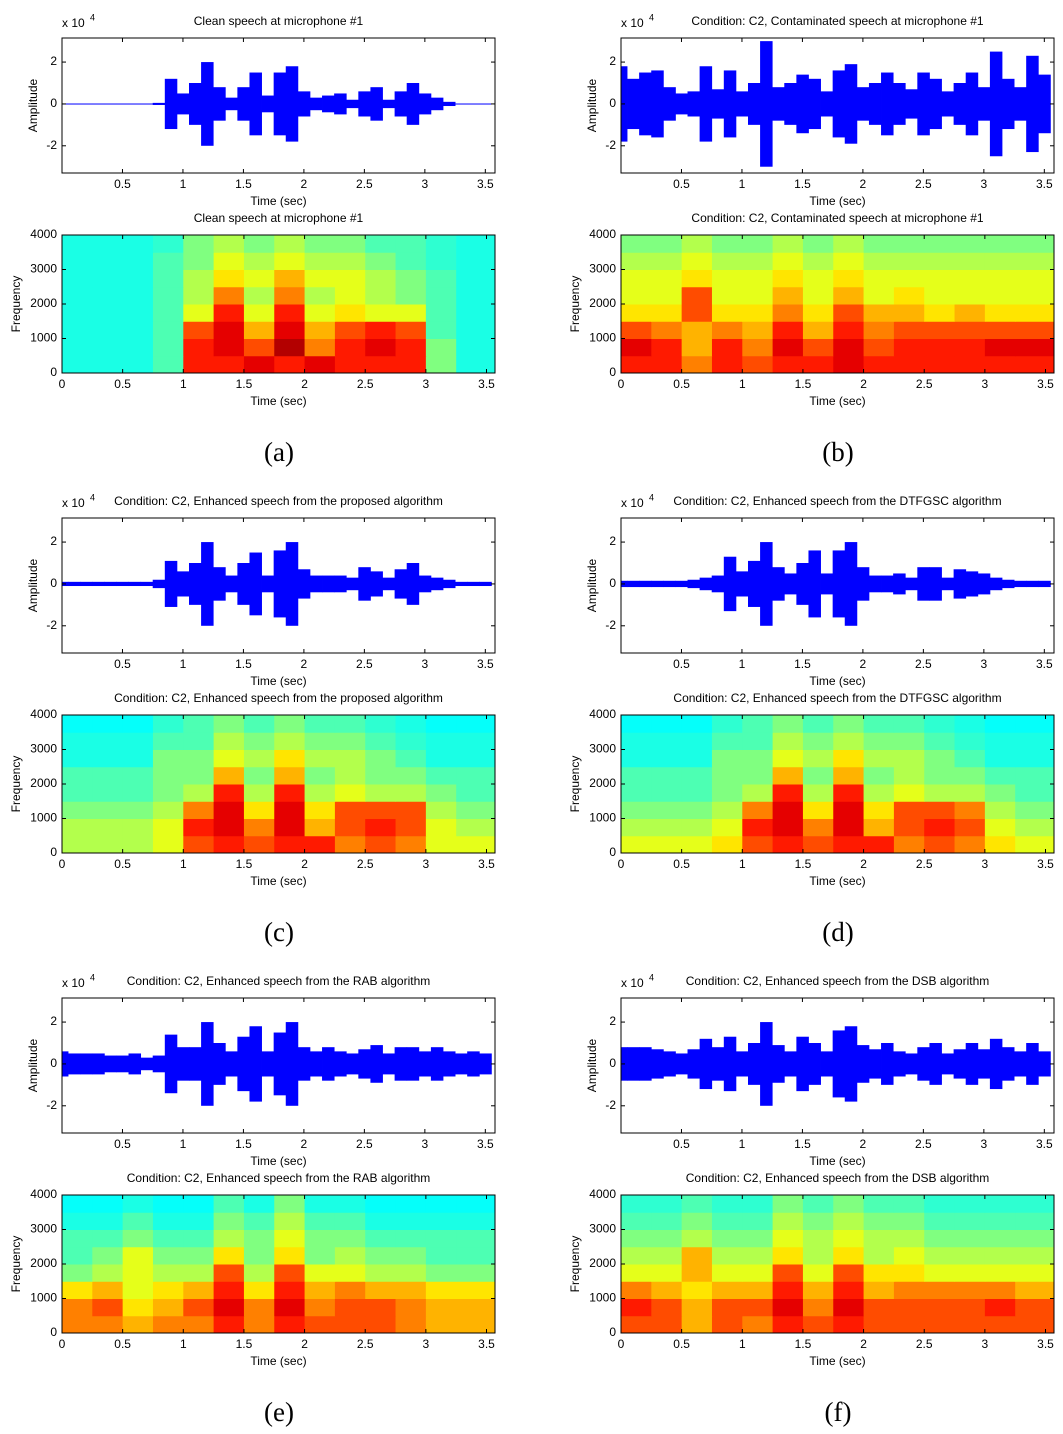 Image resolution: width=1063 pixels, height=1434 pixels. I want to click on x-tick-label: 2.5, so click(364, 1144).